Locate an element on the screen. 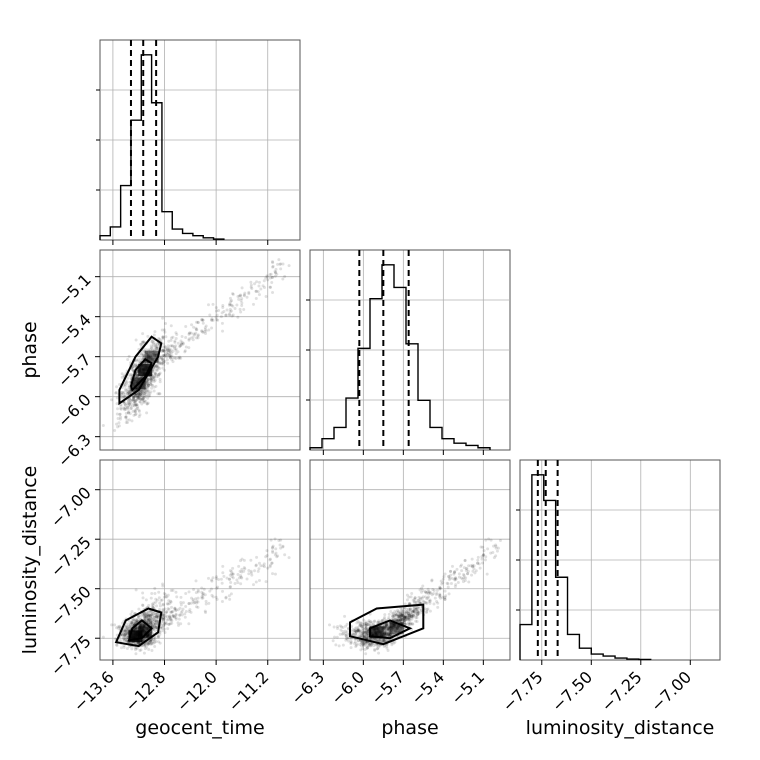 This screenshot has height=760, width=760. xtick-label: −12.0 is located at coordinates (197, 691).